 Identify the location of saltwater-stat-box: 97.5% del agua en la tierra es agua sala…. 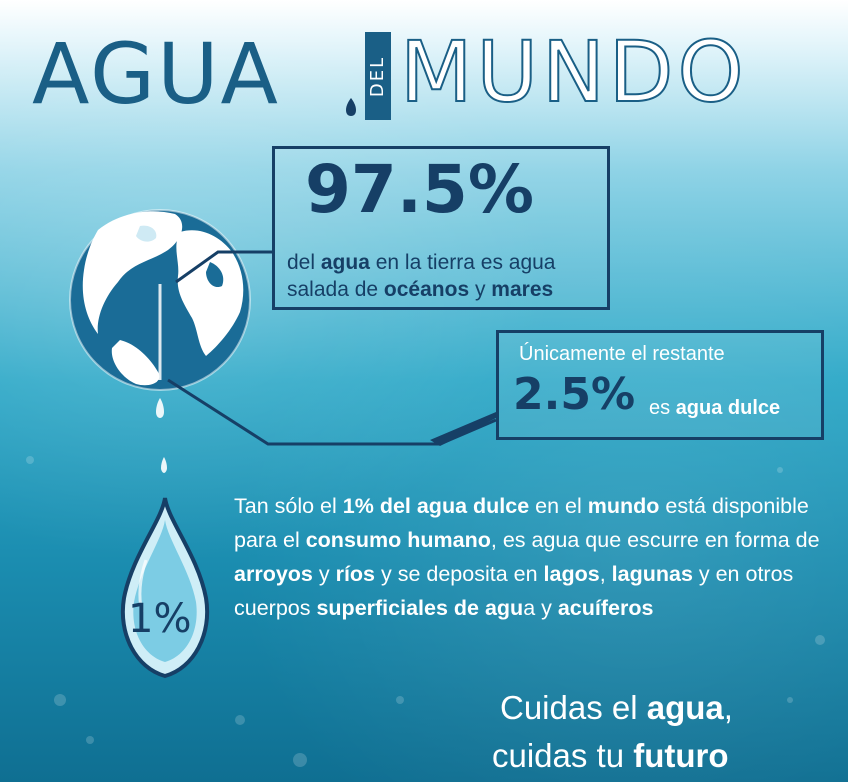
(441, 228).